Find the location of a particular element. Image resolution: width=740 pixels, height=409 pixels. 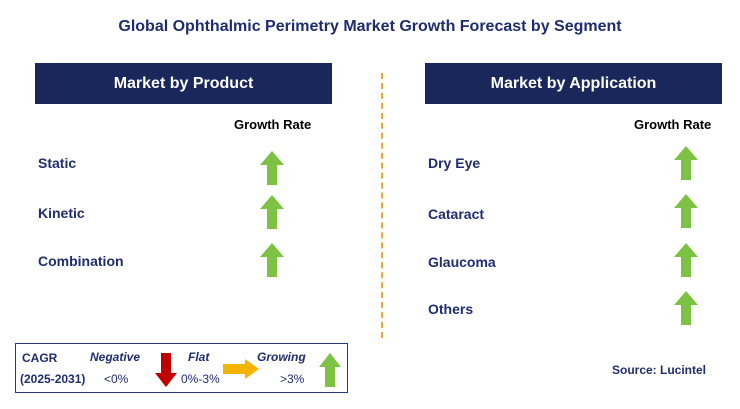

source-note: Source: Lucintel is located at coordinates (659, 370).